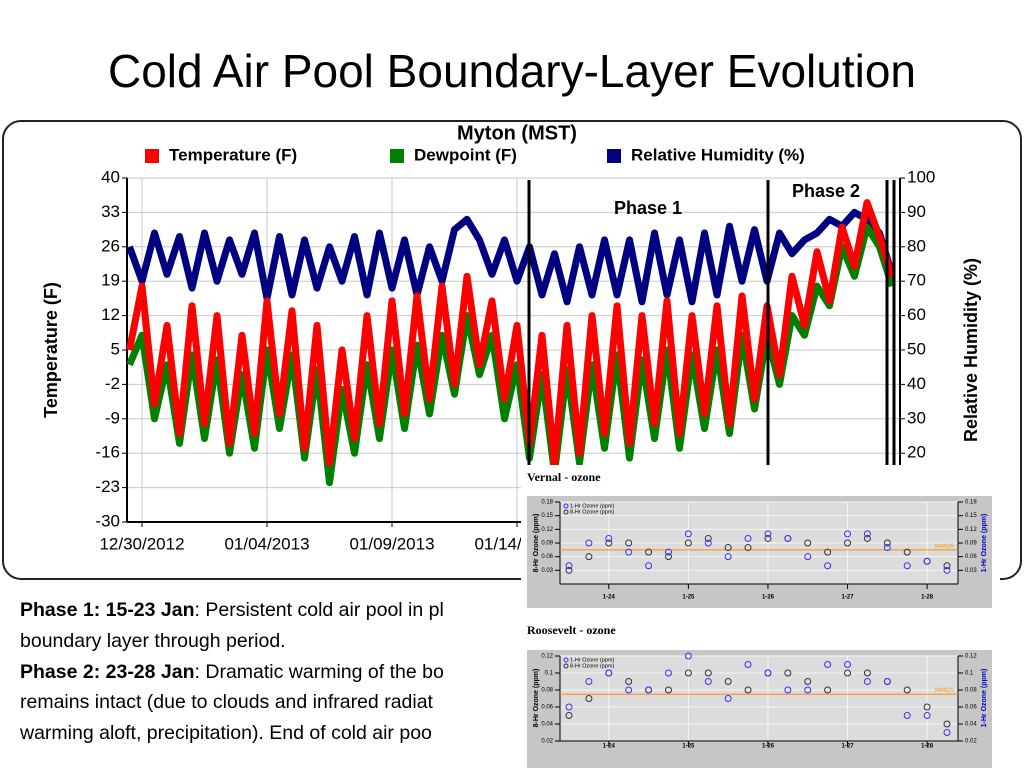 This screenshot has width=1024, height=768. I want to click on y-tick-label: 0.02, so click(547, 742).